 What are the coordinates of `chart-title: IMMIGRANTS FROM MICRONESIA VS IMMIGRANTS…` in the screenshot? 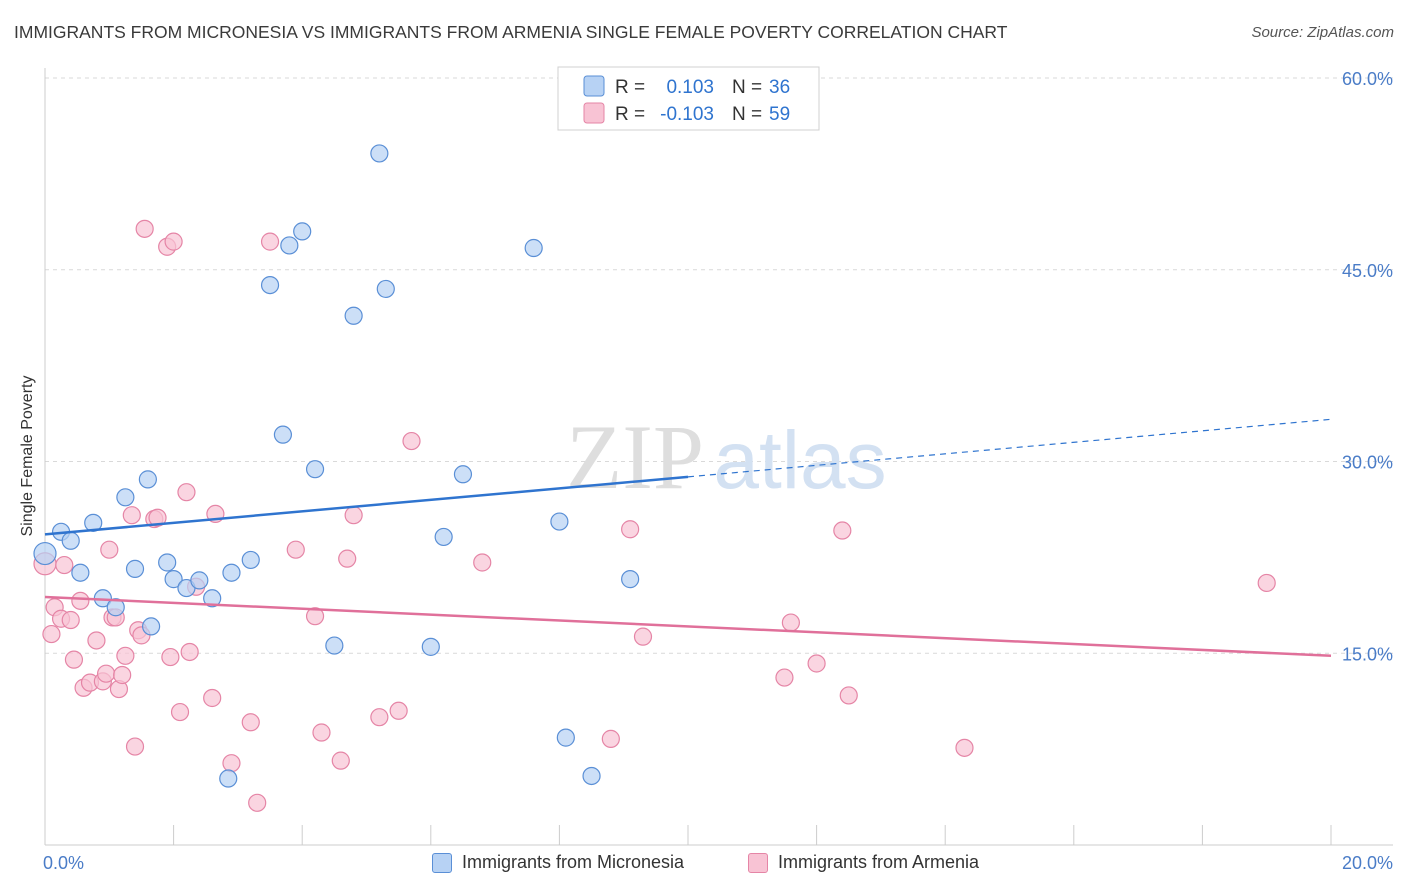 It's located at (511, 32).